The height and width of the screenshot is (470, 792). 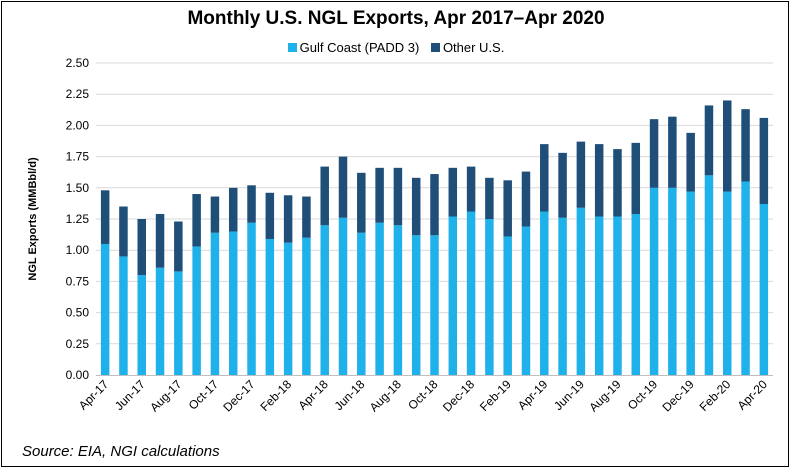 I want to click on y-tick-label: 2.00, so click(x=78, y=125).